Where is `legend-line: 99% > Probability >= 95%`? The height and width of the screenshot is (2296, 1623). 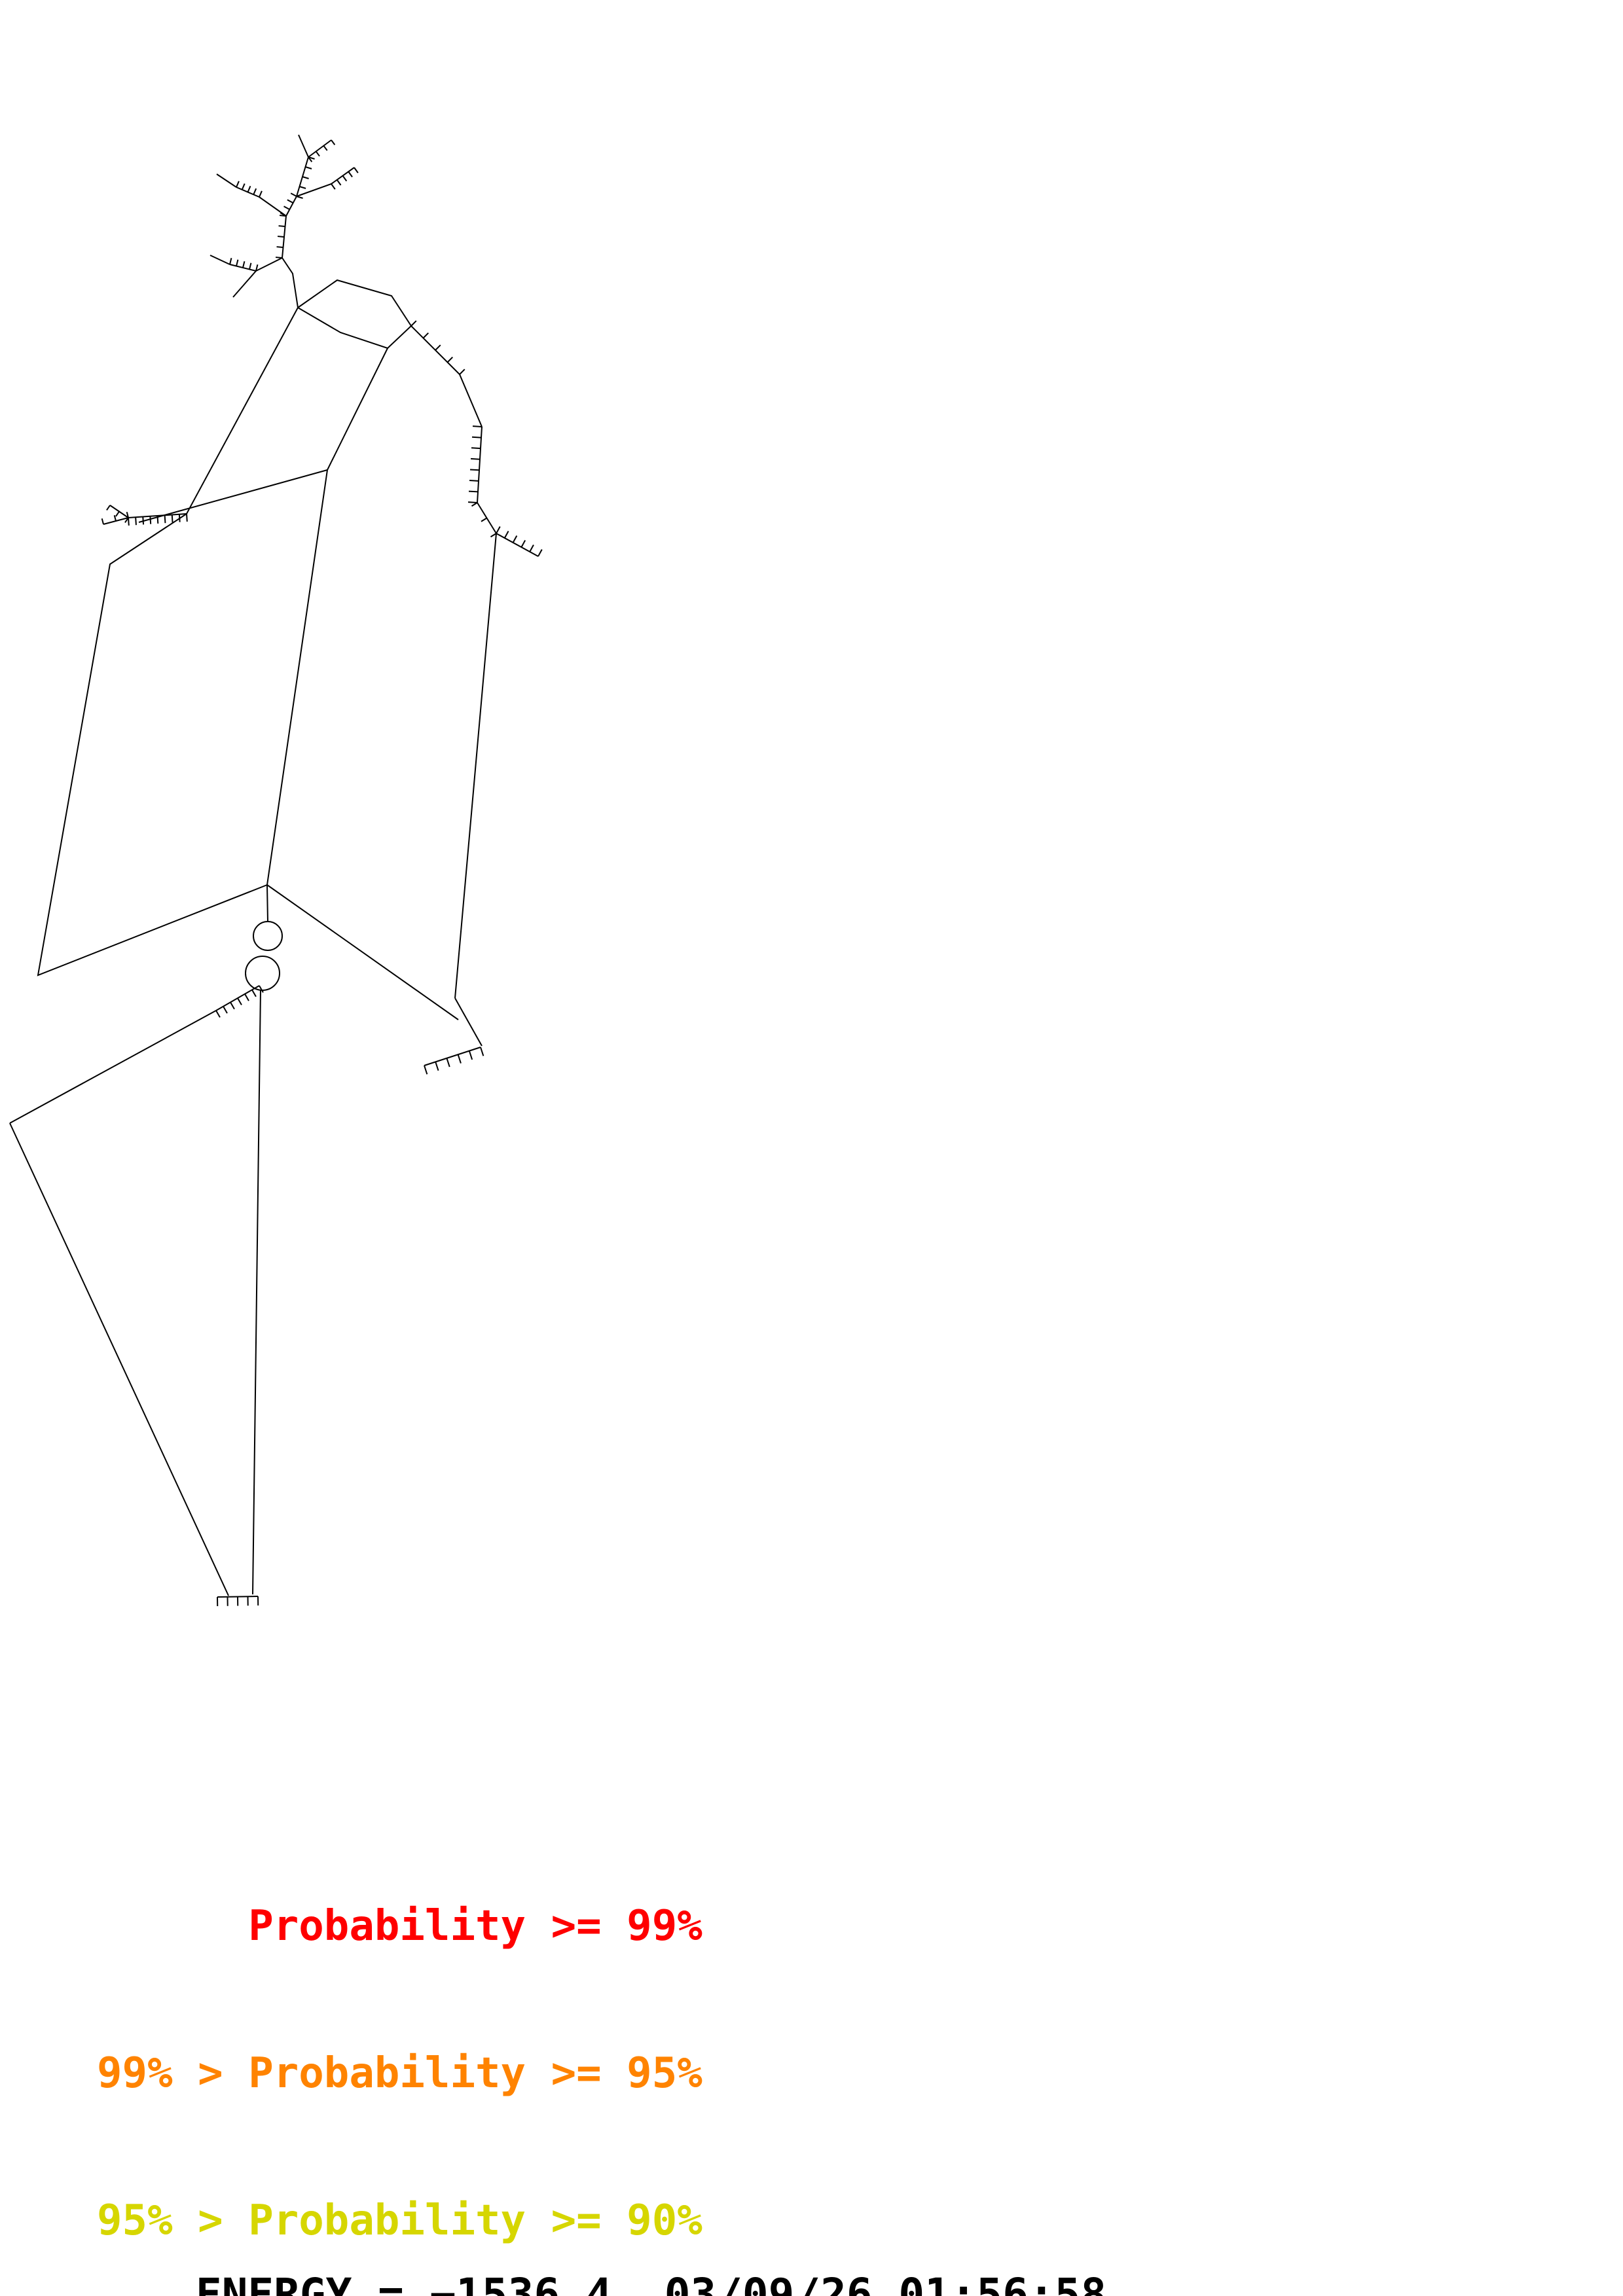 legend-line: 99% > Probability >= 95% is located at coordinates (399, 2073).